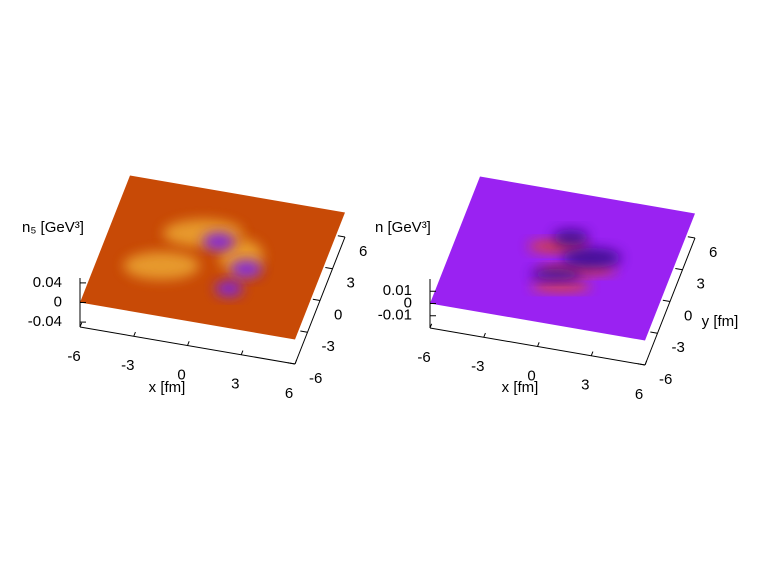 The image size is (763, 577). What do you see at coordinates (47, 282) in the screenshot?
I see `z-tick-label: 0.04` at bounding box center [47, 282].